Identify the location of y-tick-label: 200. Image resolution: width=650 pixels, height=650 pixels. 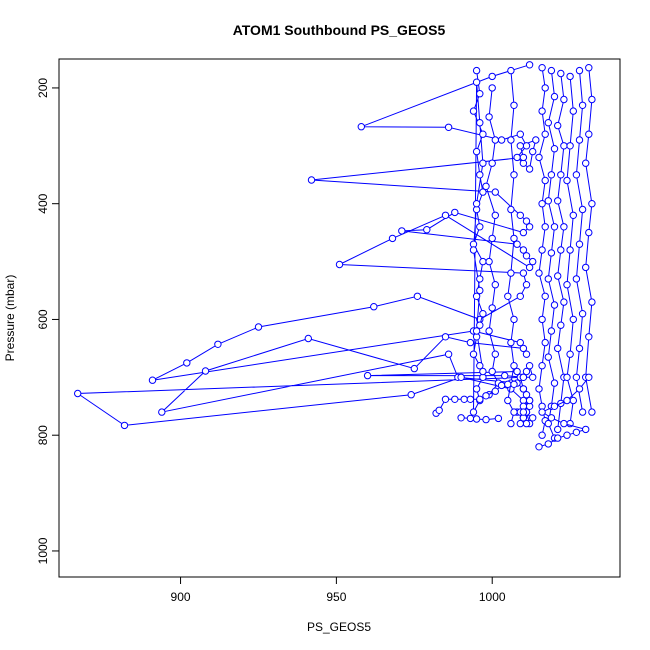
(43, 88).